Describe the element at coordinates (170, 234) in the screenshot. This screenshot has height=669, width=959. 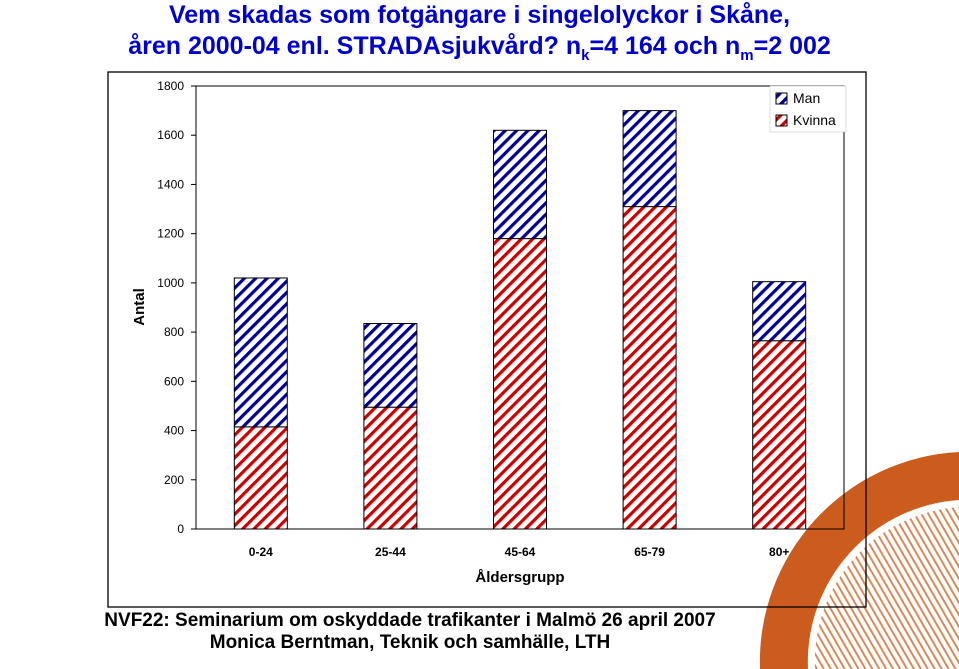
I see `y-tick-label: 1200` at that location.